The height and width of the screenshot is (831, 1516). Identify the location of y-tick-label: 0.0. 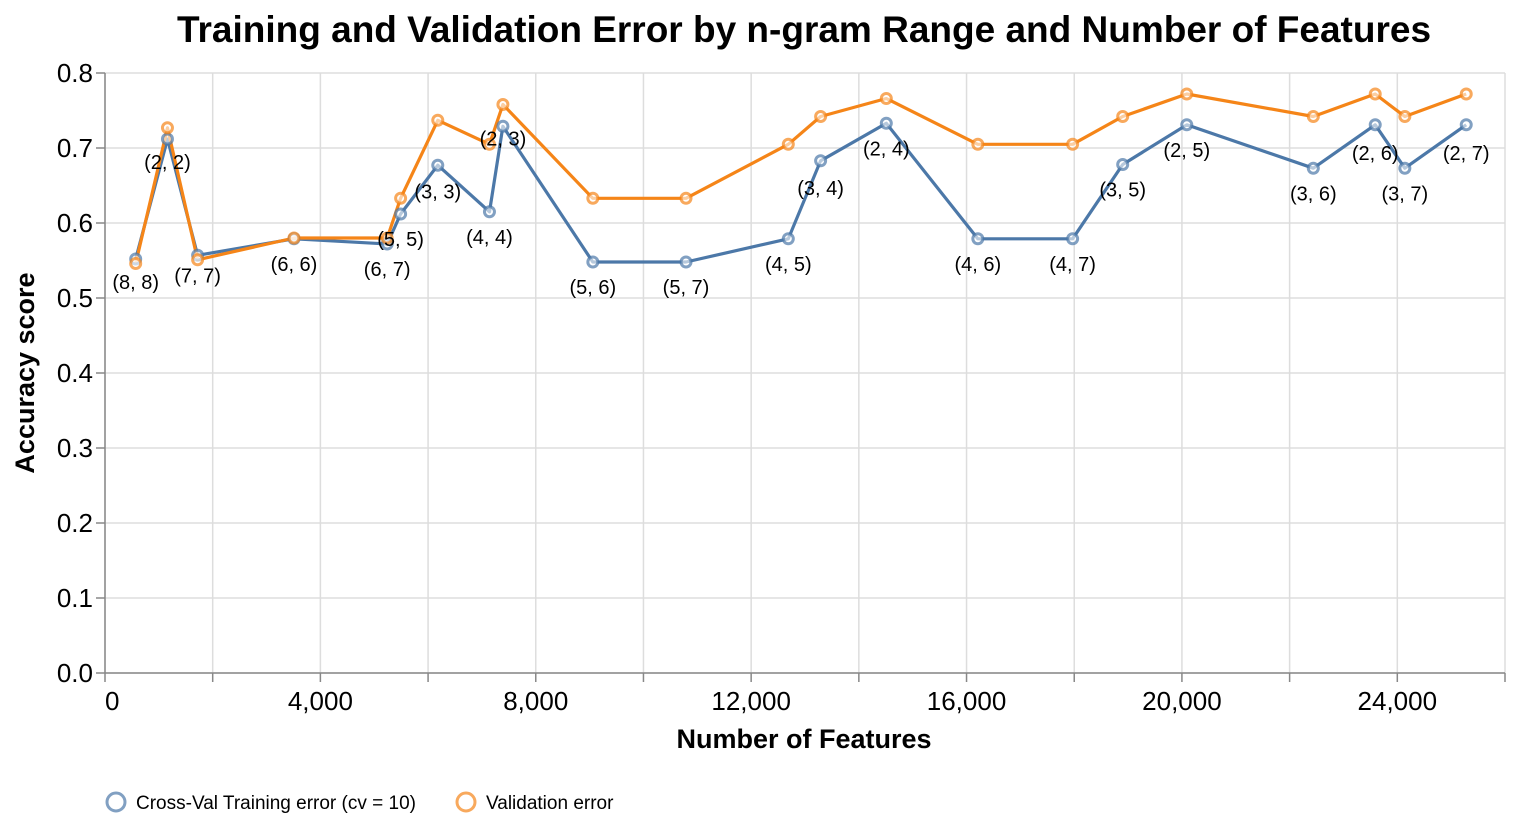
(75, 673).